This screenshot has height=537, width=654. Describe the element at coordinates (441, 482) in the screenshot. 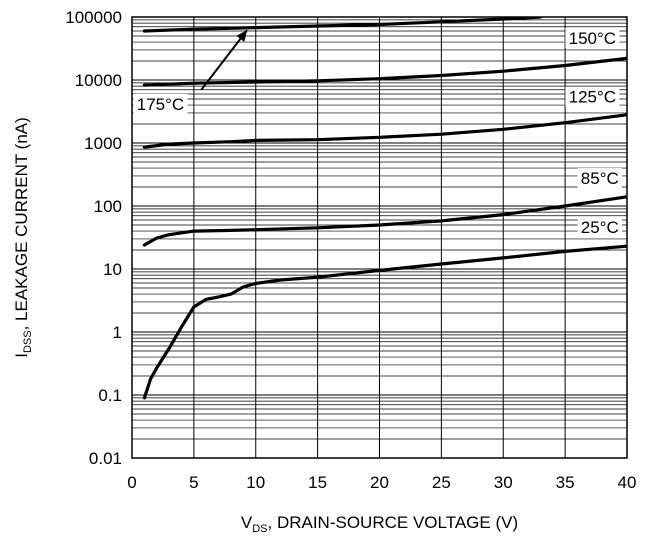

I see `x-tick-label: 25` at that location.